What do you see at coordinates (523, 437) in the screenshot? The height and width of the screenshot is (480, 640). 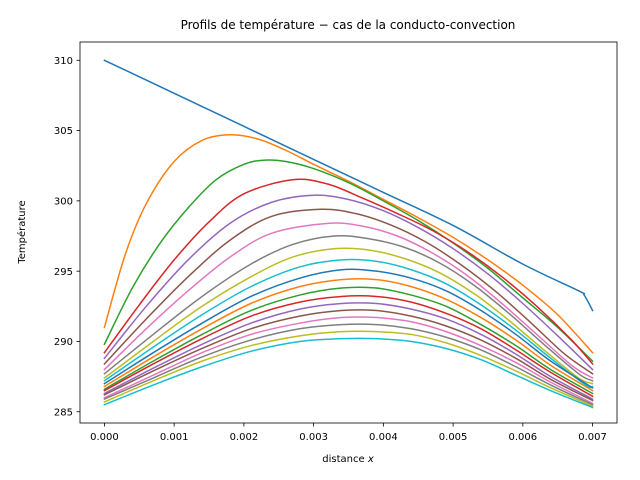 I see `x-tick-label-6: 0.006` at bounding box center [523, 437].